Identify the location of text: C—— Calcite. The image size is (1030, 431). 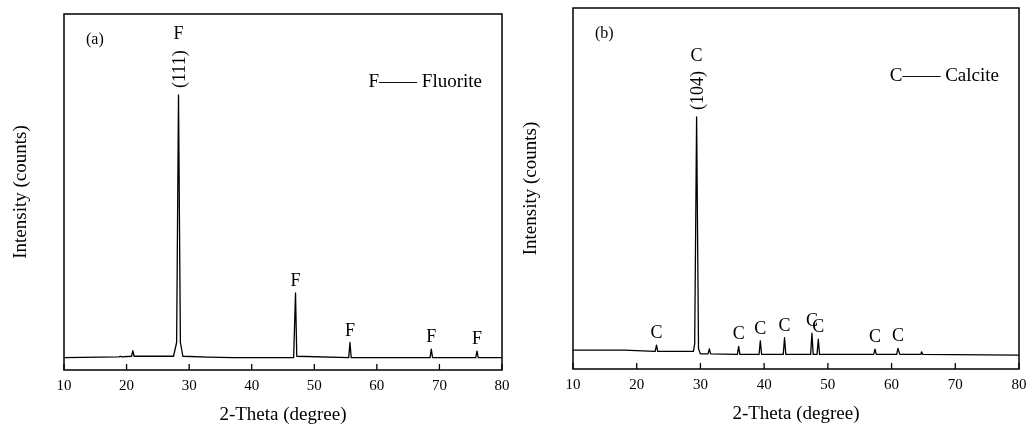
(944, 74).